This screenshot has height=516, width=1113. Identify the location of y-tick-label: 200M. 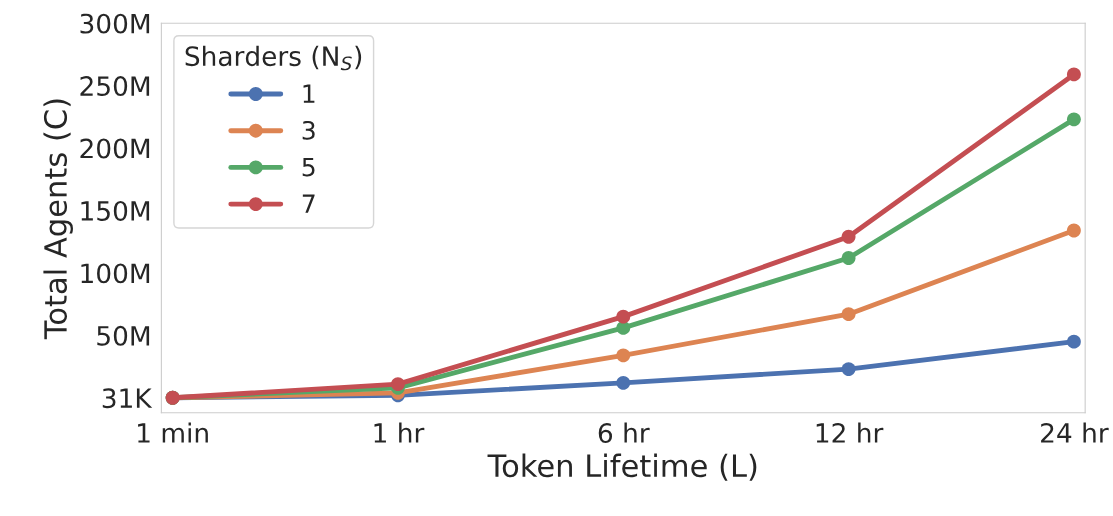
(115, 148).